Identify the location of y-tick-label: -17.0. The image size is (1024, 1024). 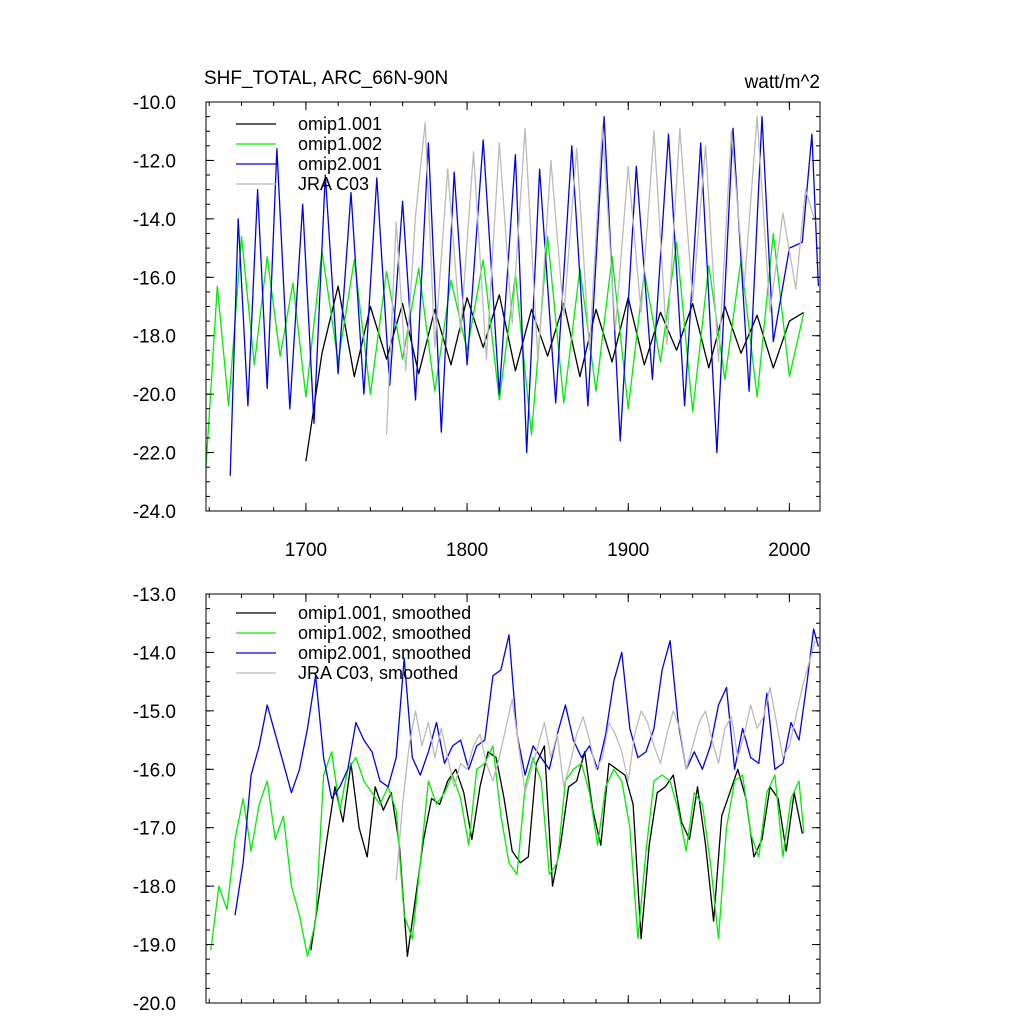
(154, 829).